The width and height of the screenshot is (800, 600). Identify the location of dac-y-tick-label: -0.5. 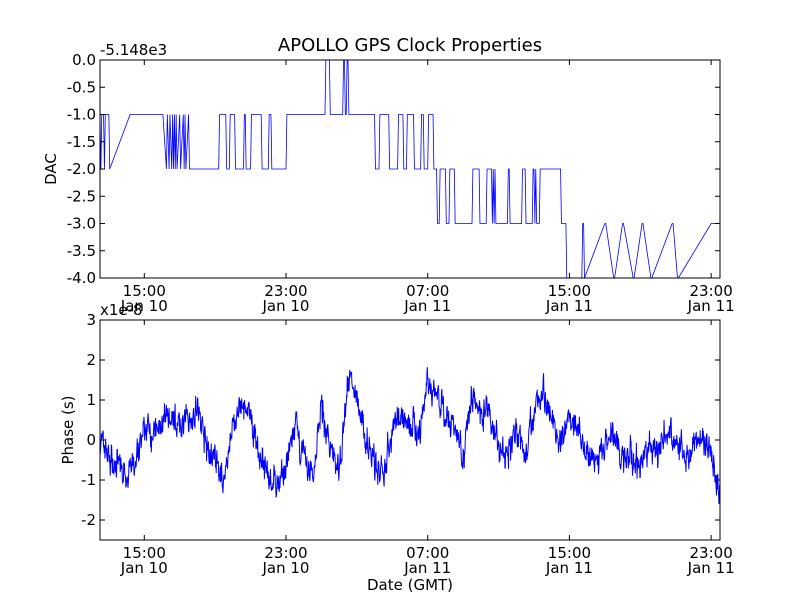
(81, 87).